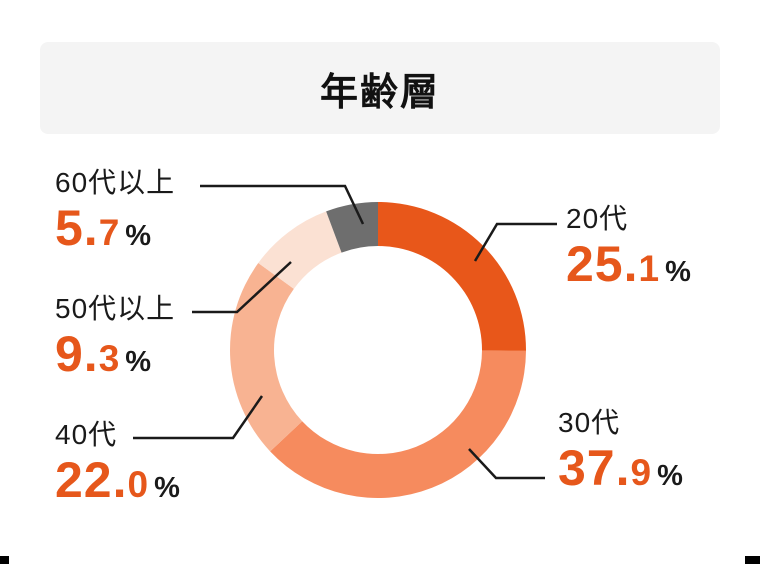 Image resolution: width=760 pixels, height=564 pixels. Describe the element at coordinates (4, 560) in the screenshot. I see `next-section-crop-mark-left` at that location.